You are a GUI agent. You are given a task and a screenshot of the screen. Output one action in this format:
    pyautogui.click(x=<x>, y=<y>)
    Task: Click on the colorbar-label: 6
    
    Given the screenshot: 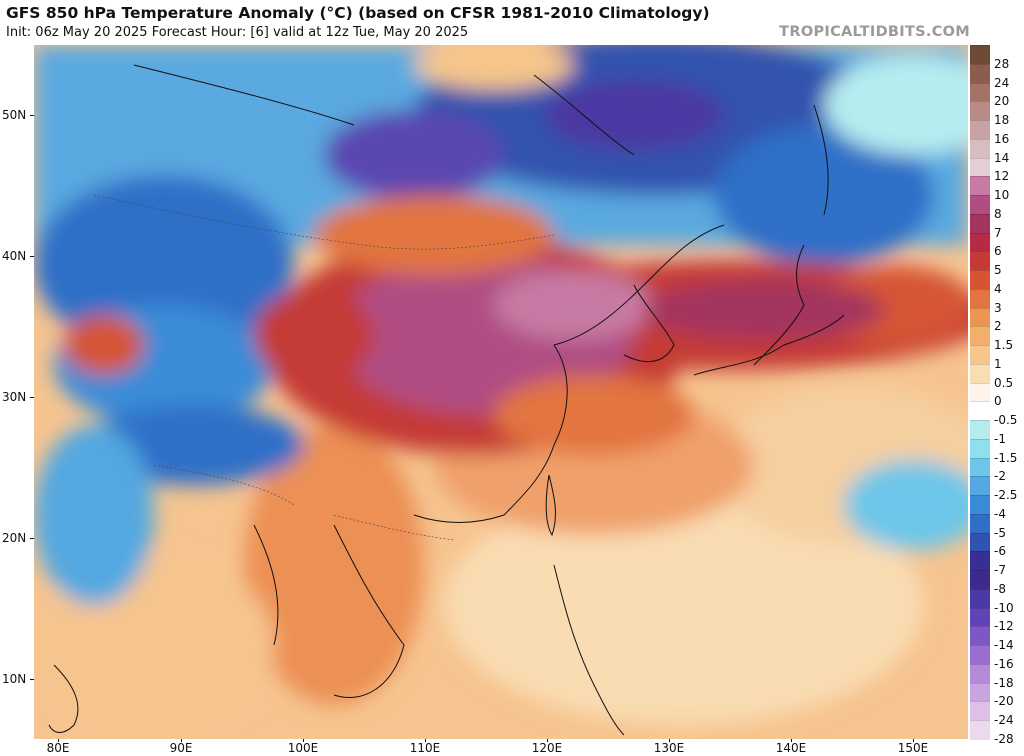 What is the action you would take?
    pyautogui.click(x=998, y=251)
    